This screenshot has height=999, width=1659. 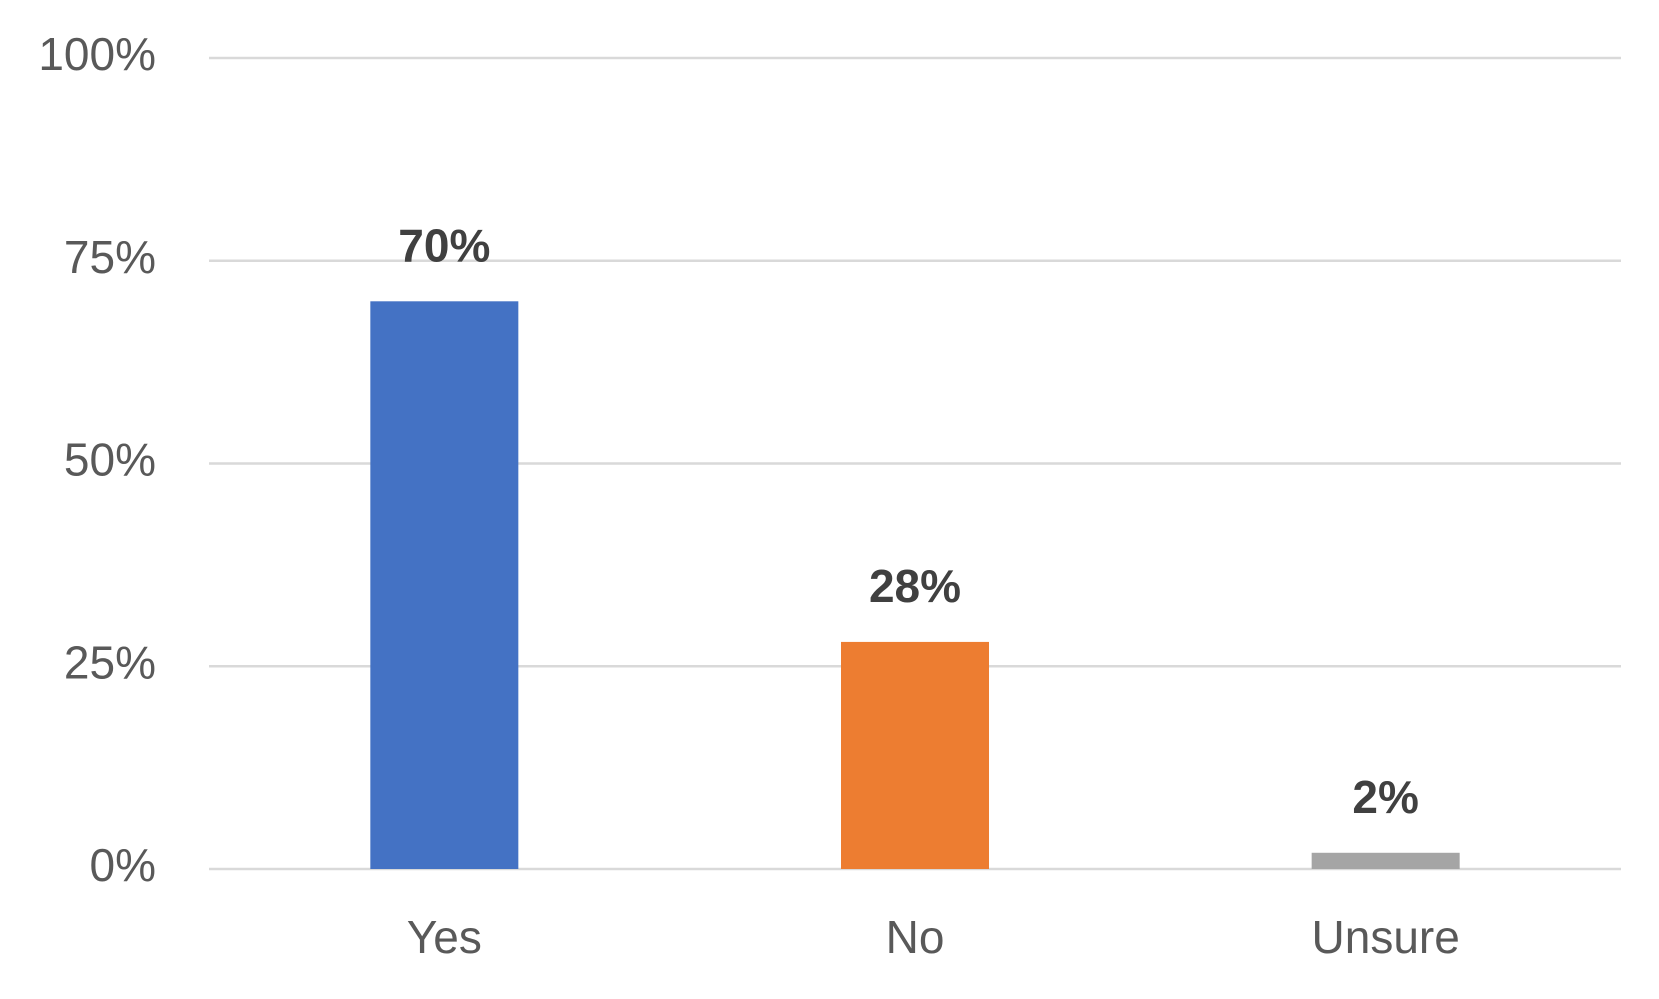 What do you see at coordinates (110, 662) in the screenshot?
I see `y-tick-label: 25%` at bounding box center [110, 662].